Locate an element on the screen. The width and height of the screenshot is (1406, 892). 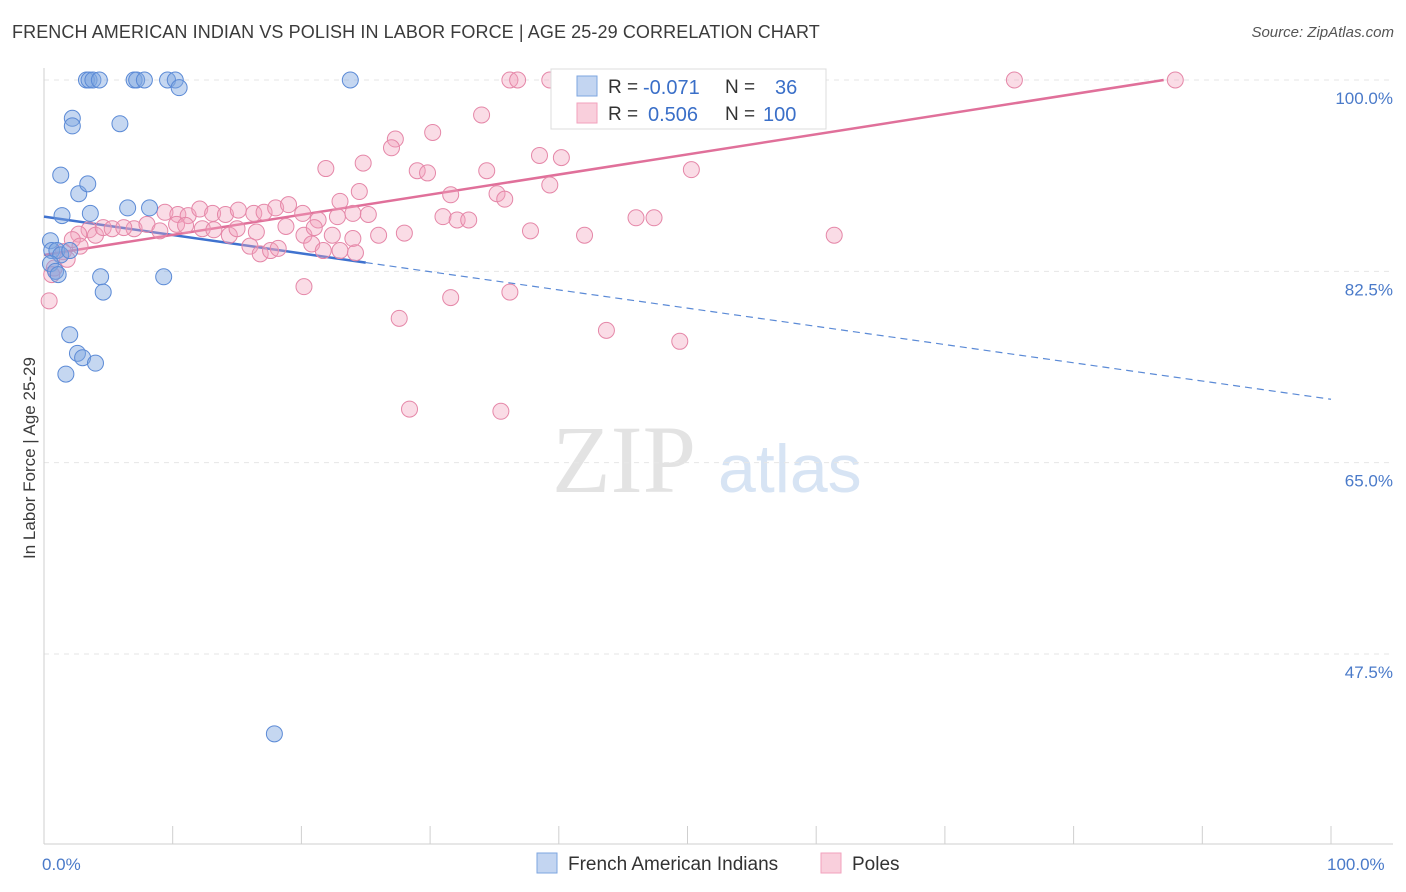
legend-r-value-blue: -0.071 is located at coordinates (671, 88).